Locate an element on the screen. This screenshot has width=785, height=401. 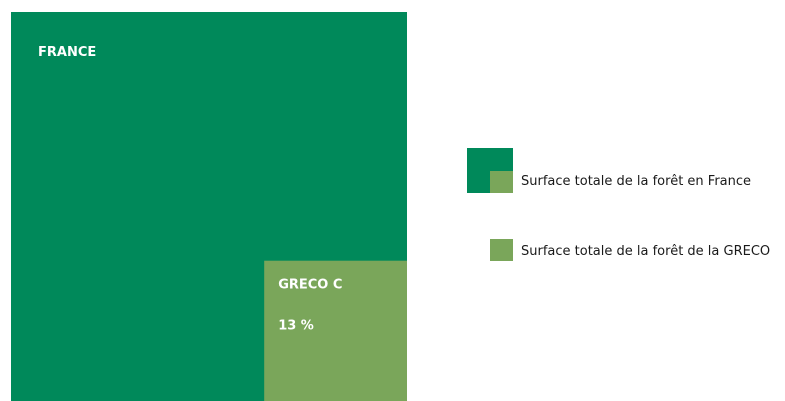
legend-item-france: Surface totale de la forêt en France is located at coordinates (609, 170).